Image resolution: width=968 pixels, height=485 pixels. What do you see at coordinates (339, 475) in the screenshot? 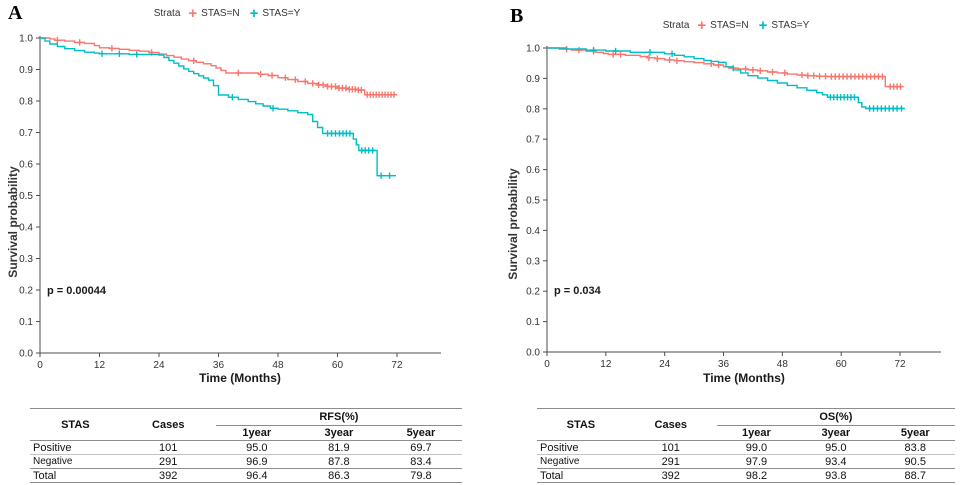
I see `table-cell: 86.3` at bounding box center [339, 475].